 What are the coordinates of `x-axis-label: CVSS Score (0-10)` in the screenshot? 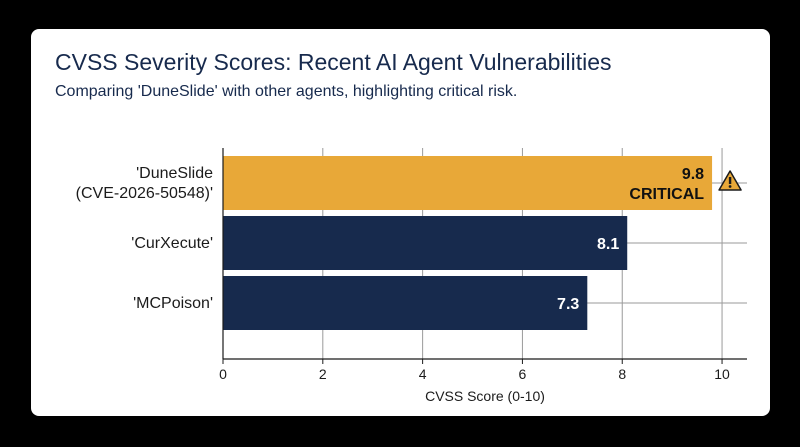 It's located at (485, 396).